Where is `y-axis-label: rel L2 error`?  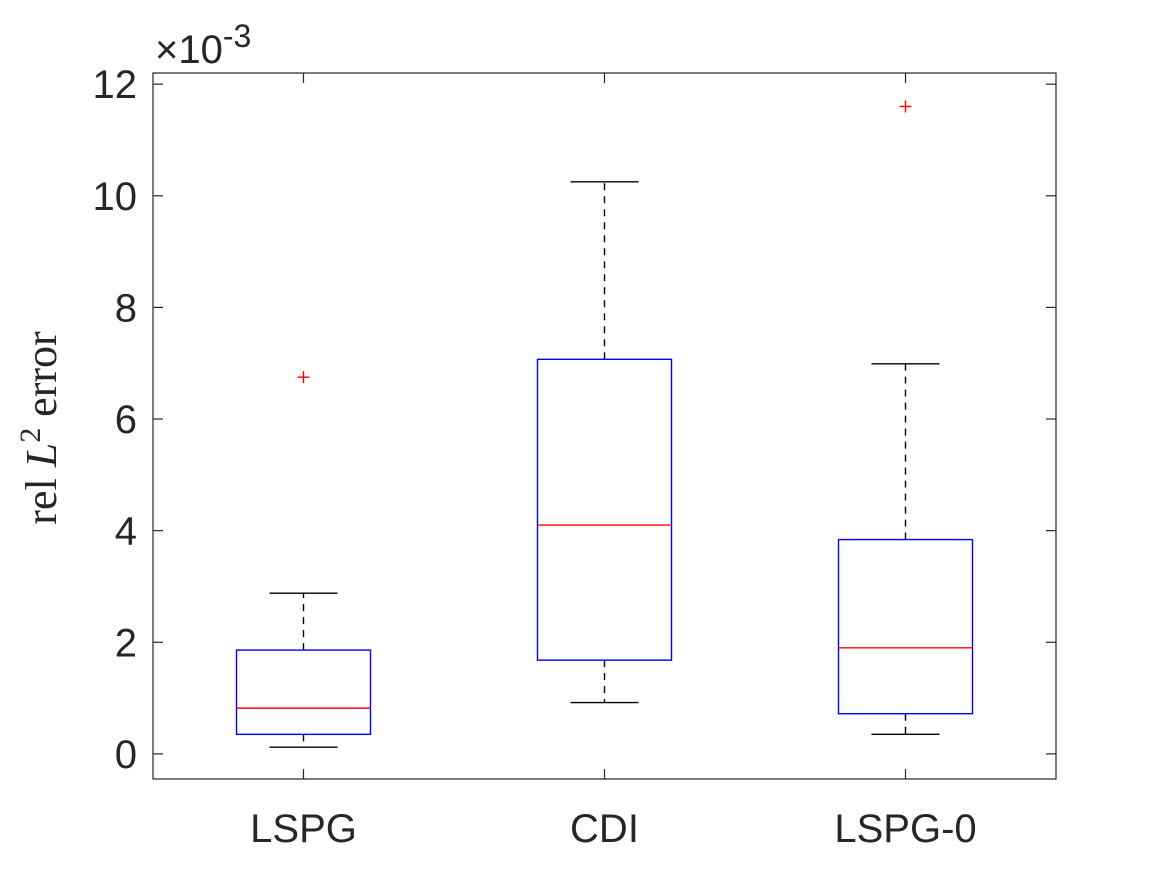
y-axis-label: rel L2 error is located at coordinates (40, 428).